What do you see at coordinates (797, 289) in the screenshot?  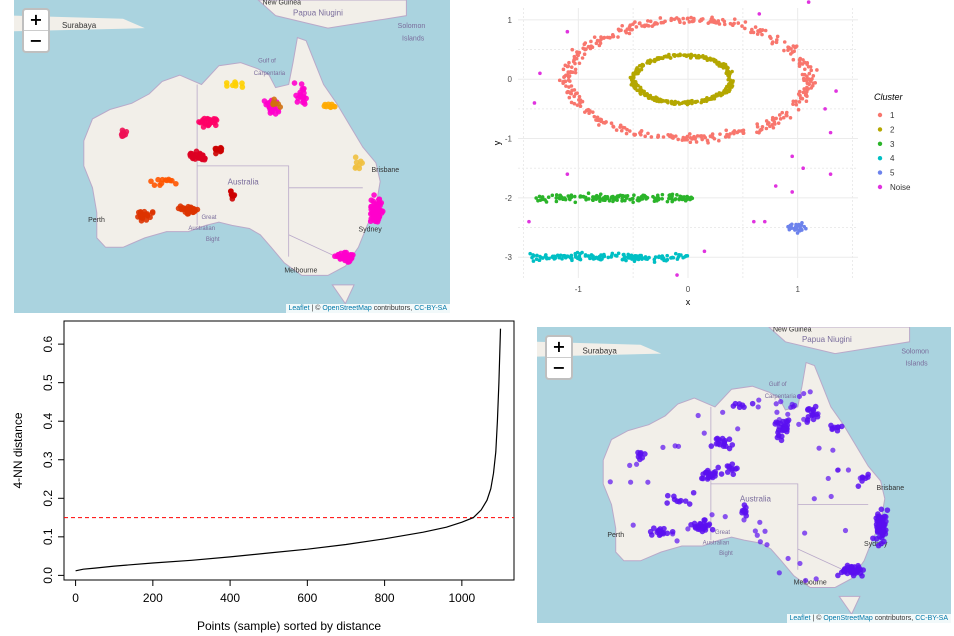 I see `x-tick-label: 1` at bounding box center [797, 289].